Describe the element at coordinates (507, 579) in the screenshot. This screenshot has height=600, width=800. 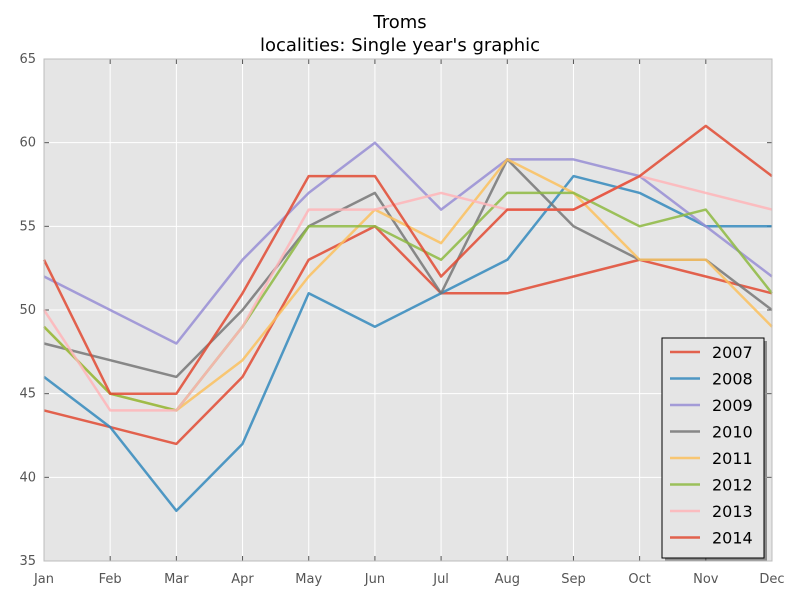
I see `x-tick-label: Aug` at that location.